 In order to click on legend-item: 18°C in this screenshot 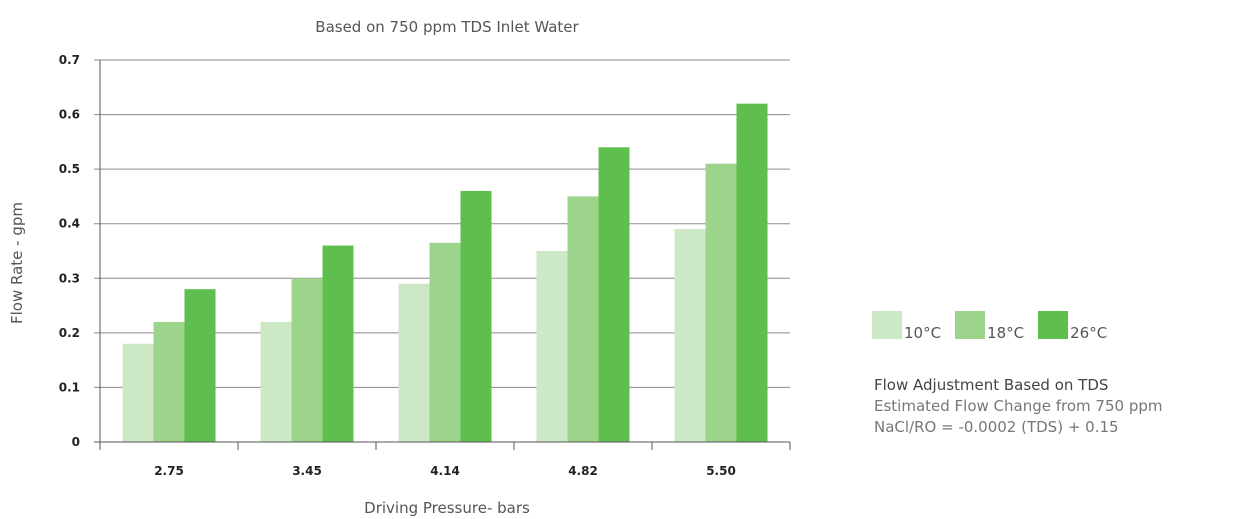, I will do `click(990, 326)`.